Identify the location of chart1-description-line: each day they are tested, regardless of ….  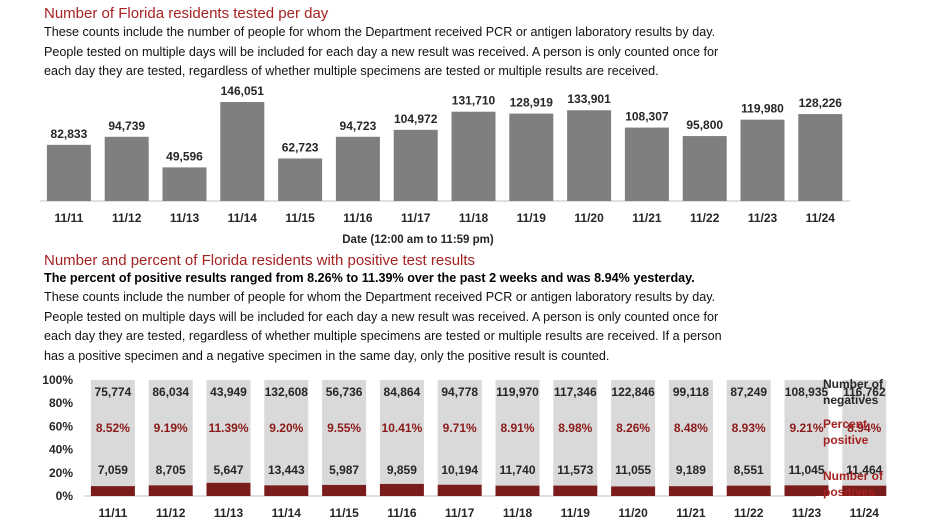
(351, 71).